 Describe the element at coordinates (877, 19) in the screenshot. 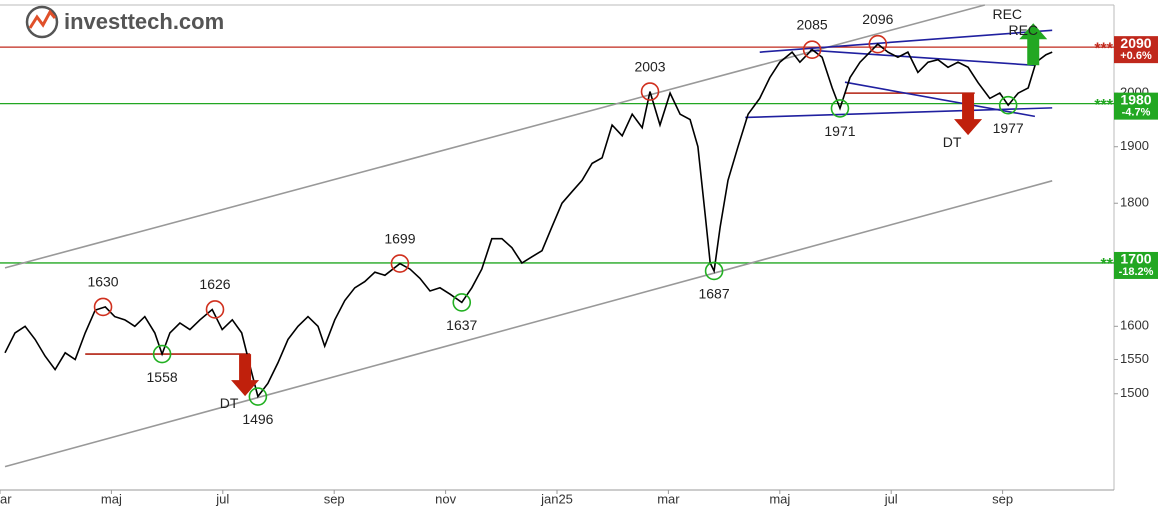

I see `extremum-label: 2096` at that location.